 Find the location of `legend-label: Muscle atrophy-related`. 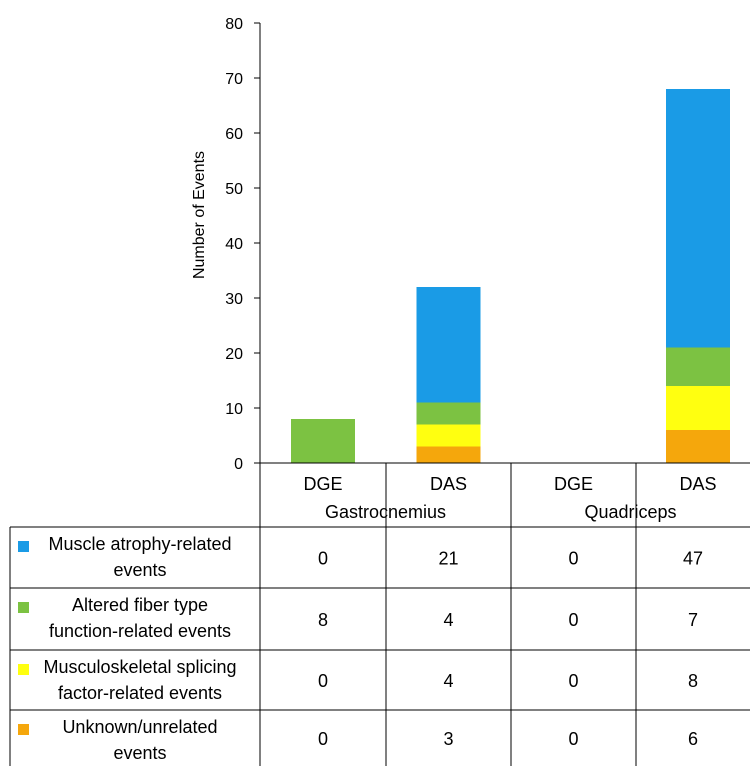

legend-label: Muscle atrophy-related is located at coordinates (139, 544).